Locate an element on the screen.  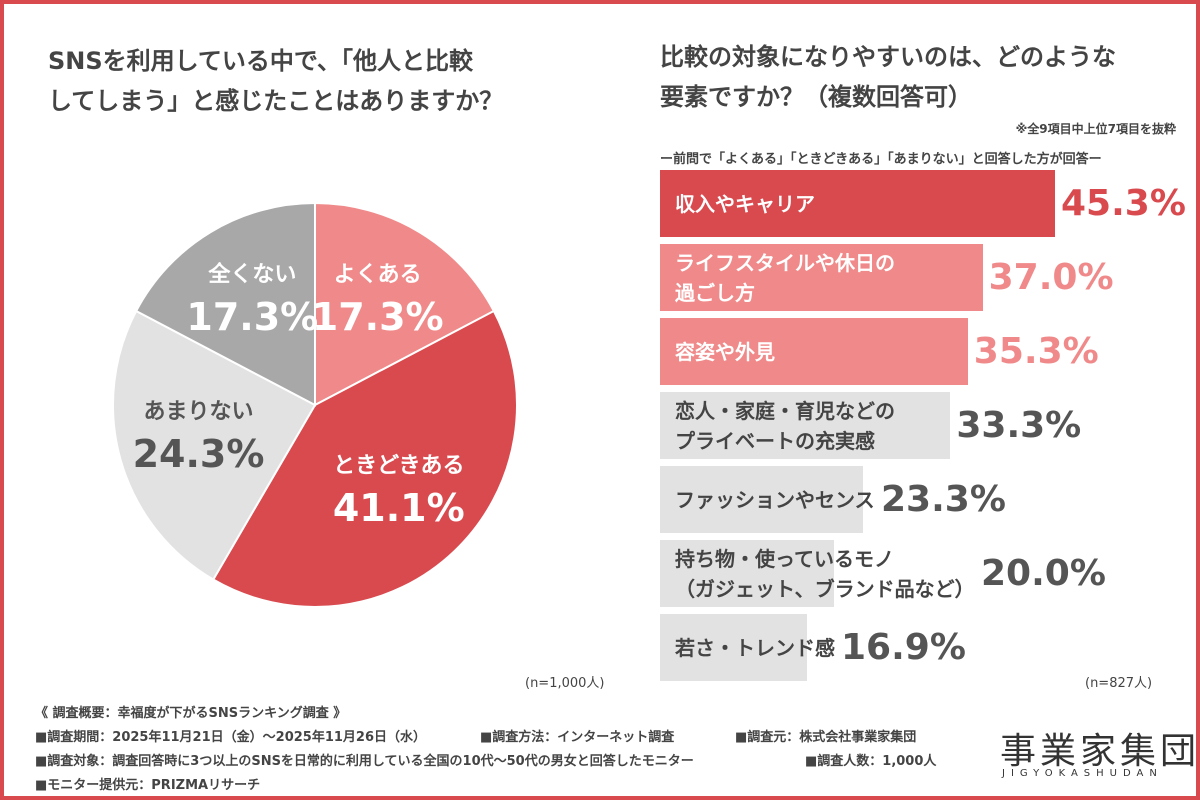
slice-value: 41.1% is located at coordinates (399, 508).